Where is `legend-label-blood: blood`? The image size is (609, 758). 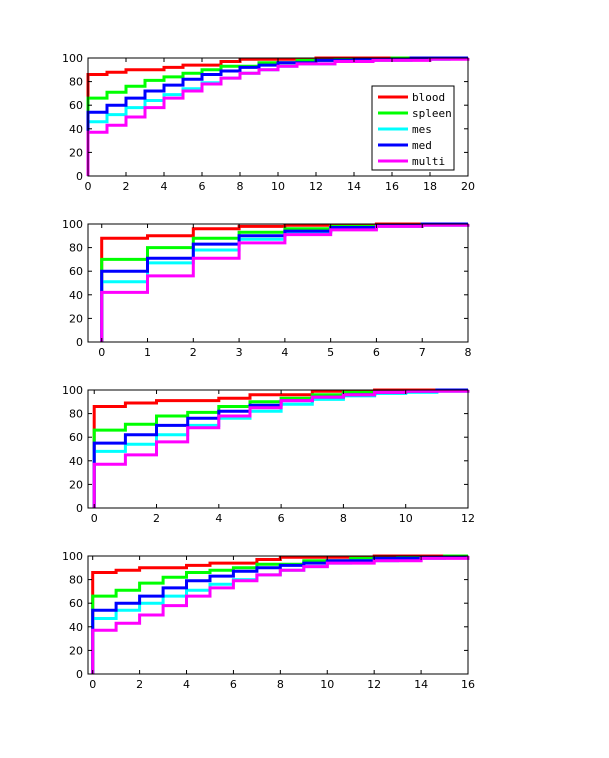
legend-label-blood: blood is located at coordinates (428, 97).